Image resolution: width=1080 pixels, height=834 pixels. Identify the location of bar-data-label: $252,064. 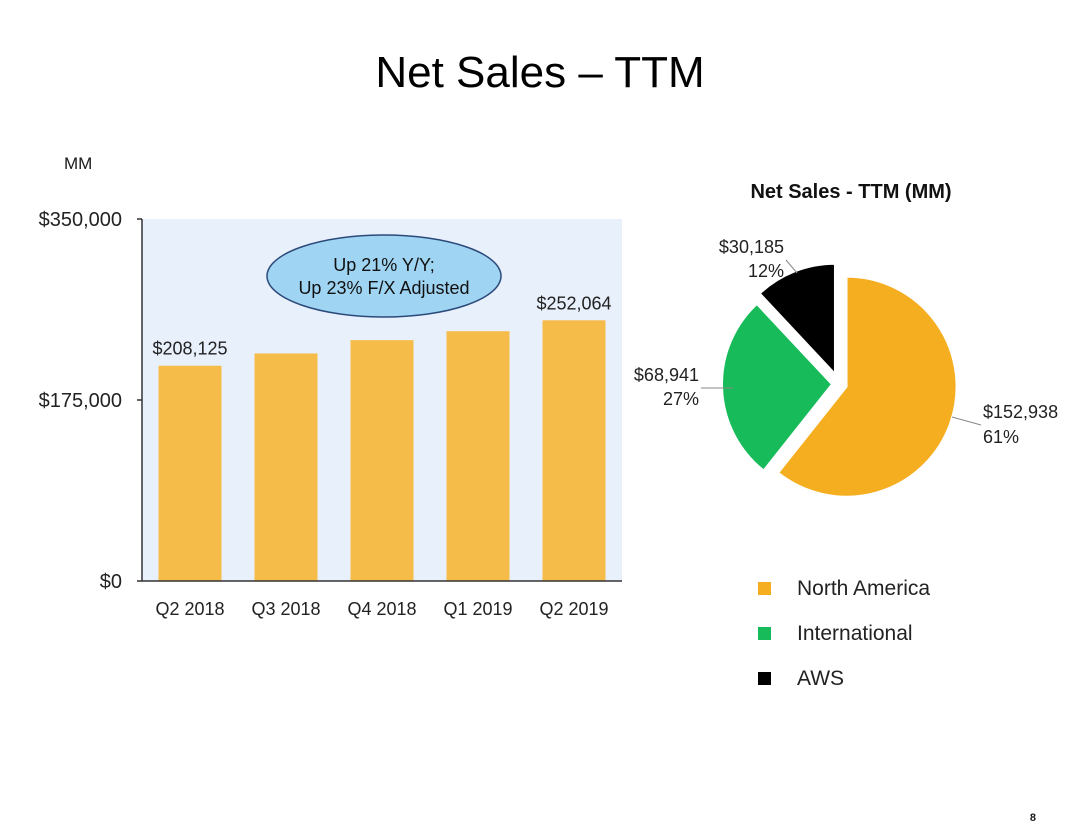
(573, 303).